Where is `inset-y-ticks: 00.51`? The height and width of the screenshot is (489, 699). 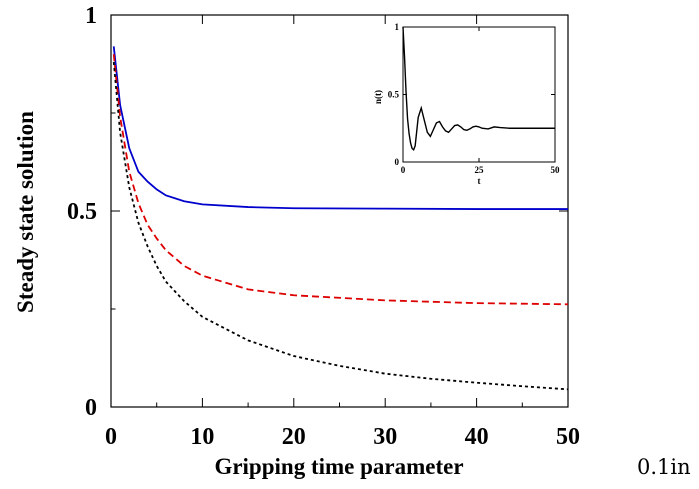
inset-y-ticks: 00.51 is located at coordinates (471, 94).